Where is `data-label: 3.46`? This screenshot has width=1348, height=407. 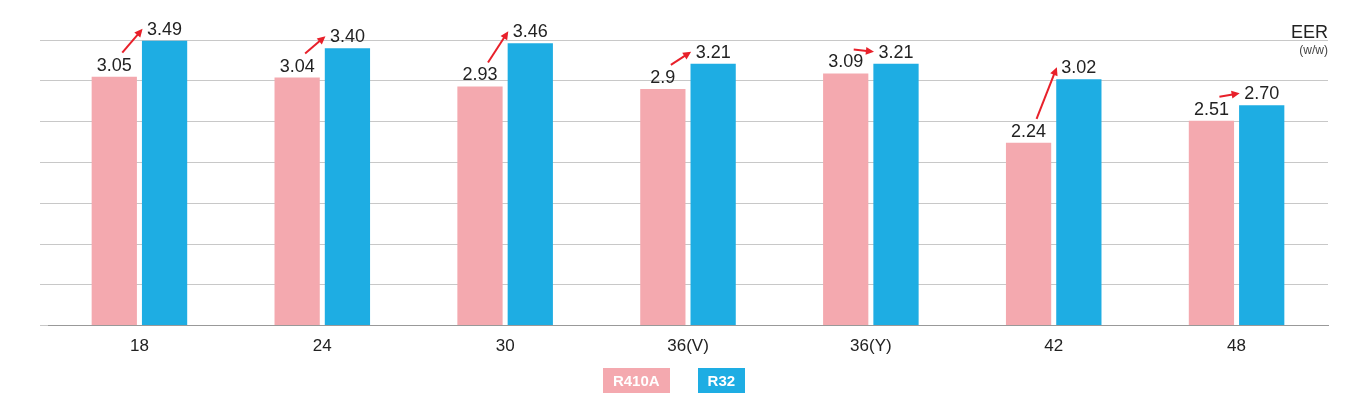
data-label: 3.46 is located at coordinates (530, 31).